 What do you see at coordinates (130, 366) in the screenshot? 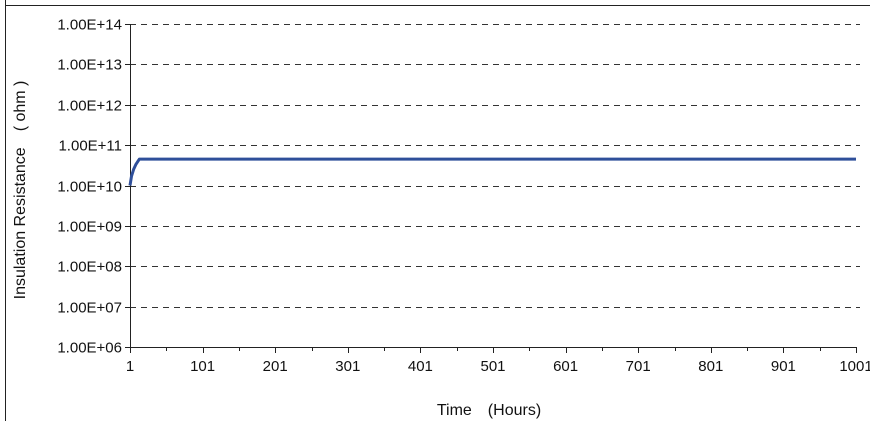
I see `x-tick-label: 1` at bounding box center [130, 366].